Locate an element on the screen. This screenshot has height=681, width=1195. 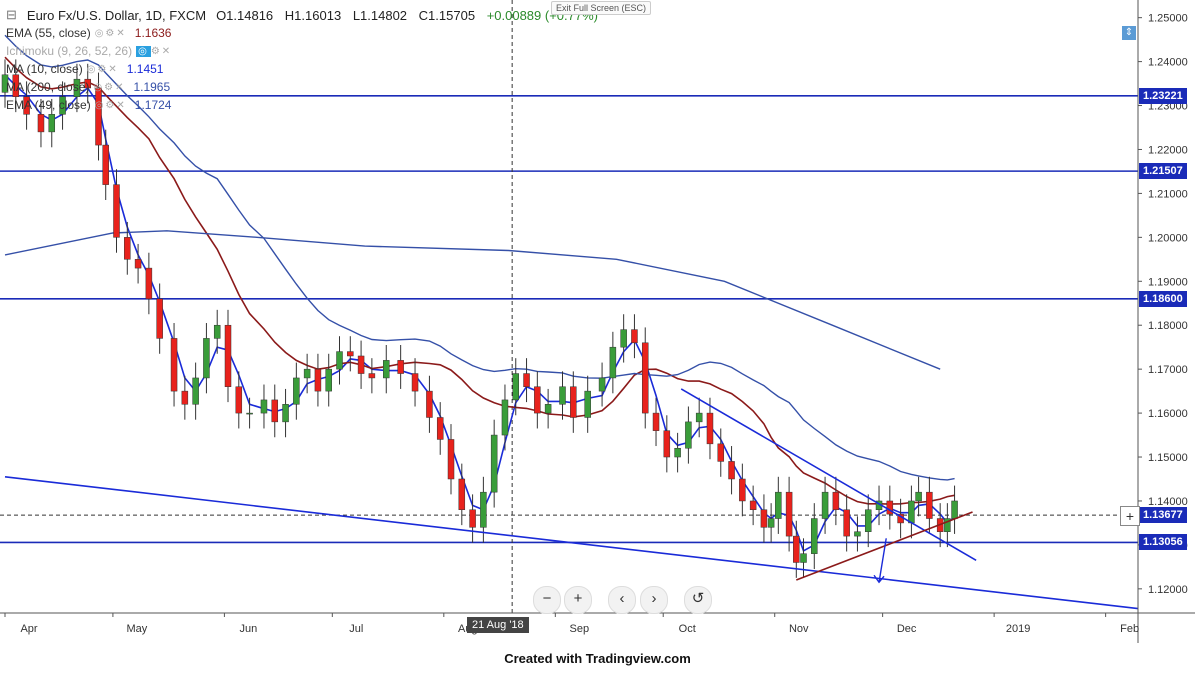
descending-trendline is located at coordinates (828, 474).